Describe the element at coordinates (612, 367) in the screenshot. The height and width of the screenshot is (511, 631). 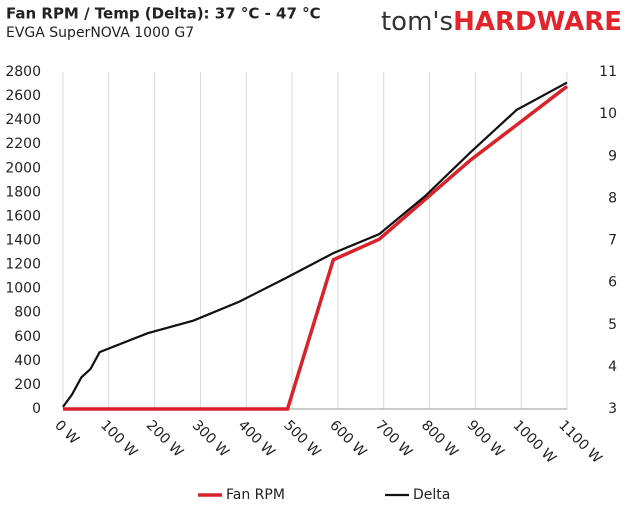
I see `y2-tick-label: 4` at that location.